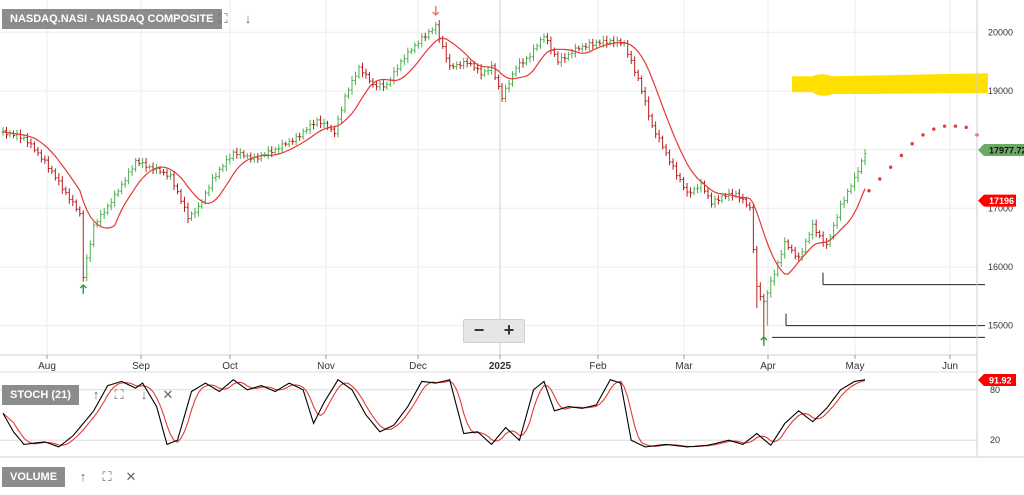 The height and width of the screenshot is (495, 1024). Describe the element at coordinates (500, 366) in the screenshot. I see `time-tick-label: 2025` at that location.